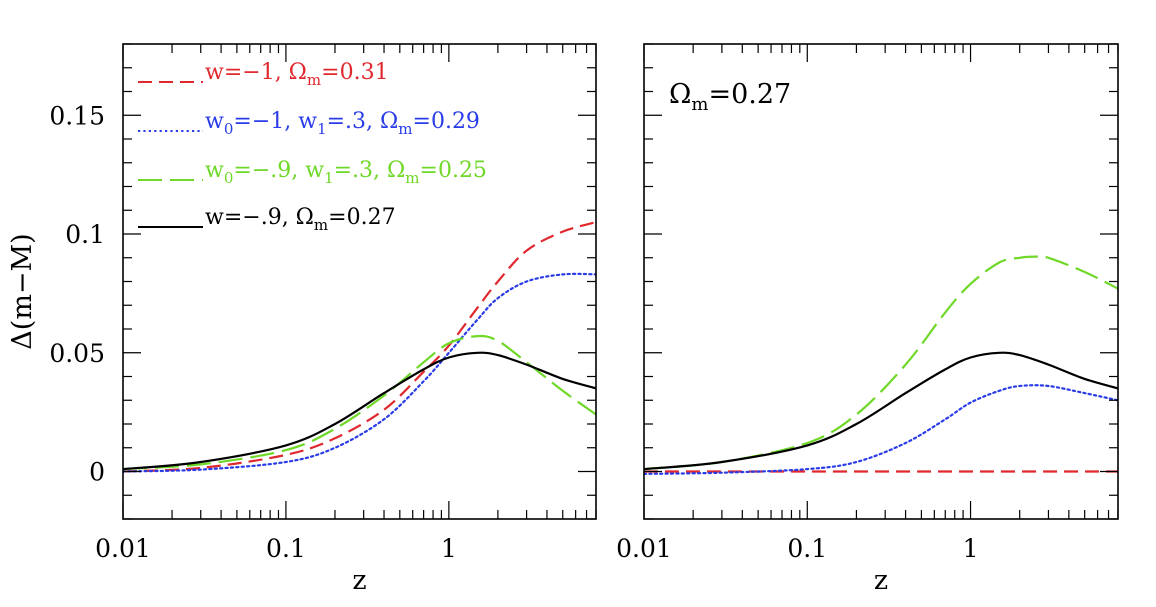 The height and width of the screenshot is (607, 1156). I want to click on panel-annotation: Ωm=0.27, so click(730, 97).